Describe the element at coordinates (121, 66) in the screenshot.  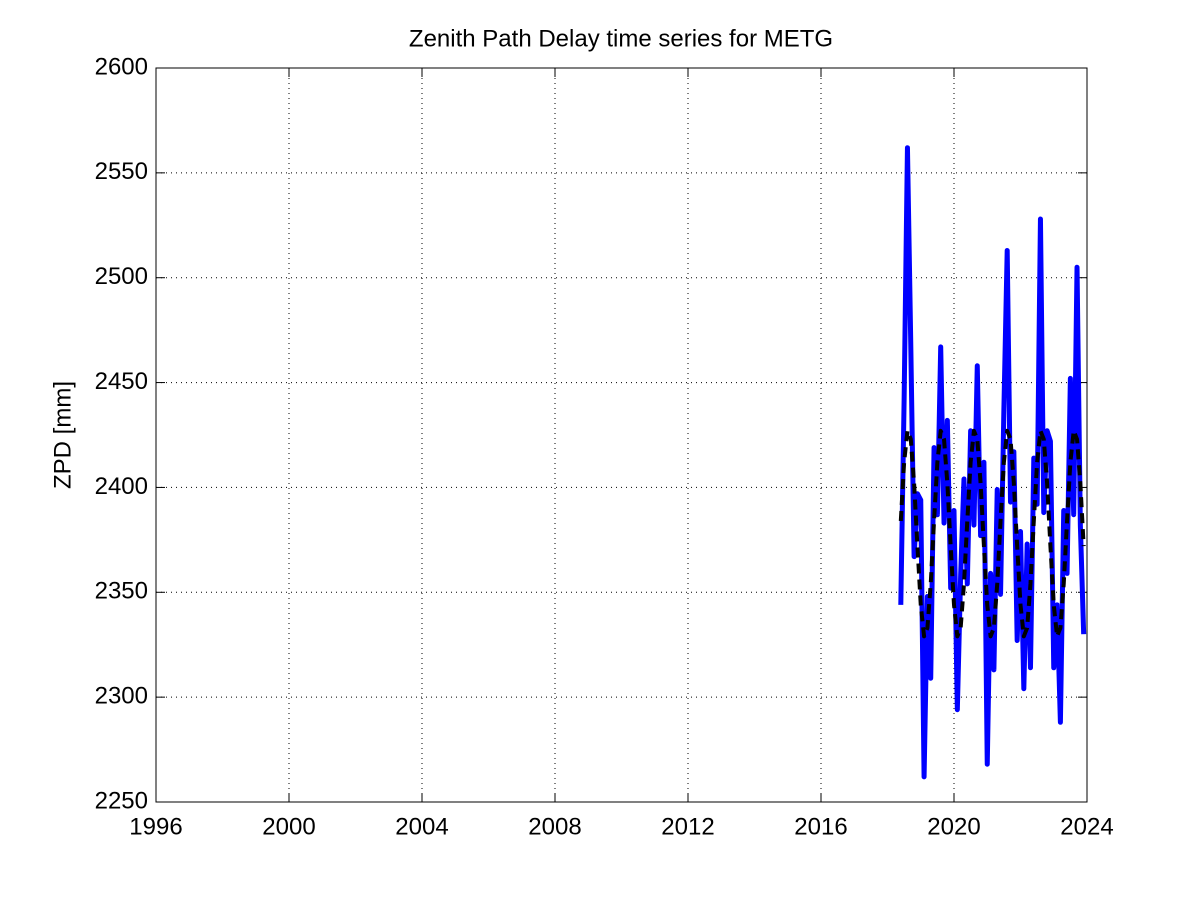
I see `y-tick-label: 2600` at that location.